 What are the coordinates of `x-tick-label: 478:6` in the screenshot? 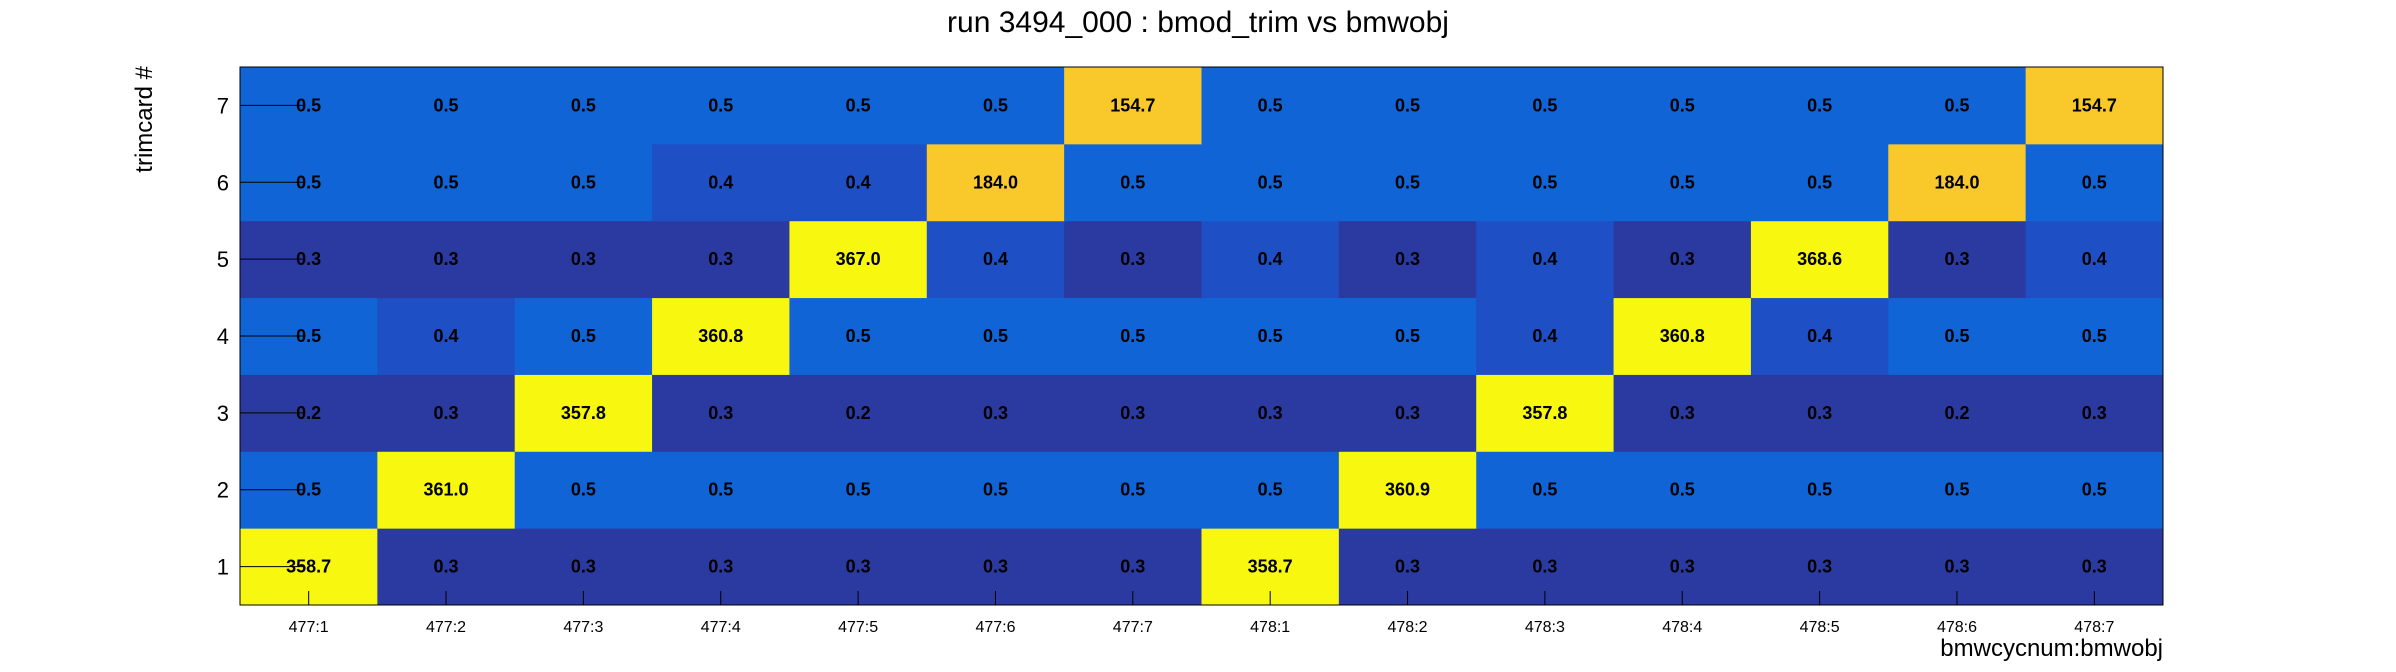 It's located at (1957, 627).